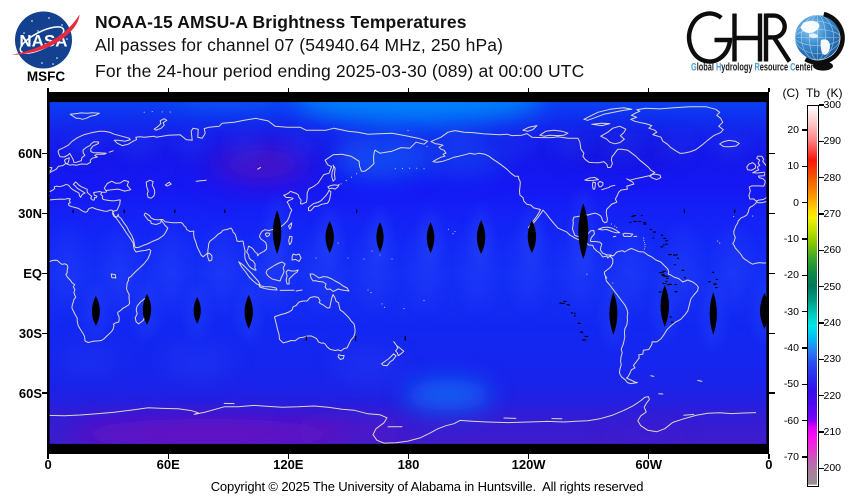 This screenshot has height=502, width=854. Describe the element at coordinates (43, 41) in the screenshot. I see `svg-text: NASA` at that location.